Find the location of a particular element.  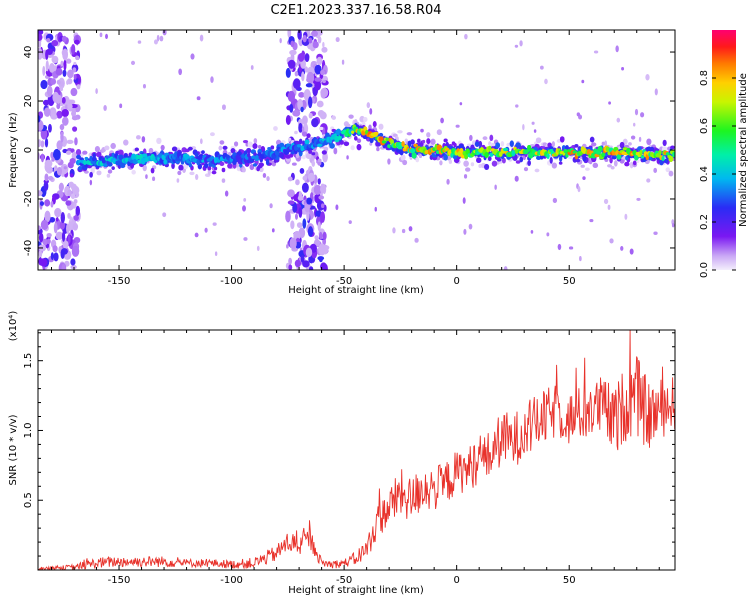

colorbar-tick-label: 0.2 is located at coordinates (704, 222).